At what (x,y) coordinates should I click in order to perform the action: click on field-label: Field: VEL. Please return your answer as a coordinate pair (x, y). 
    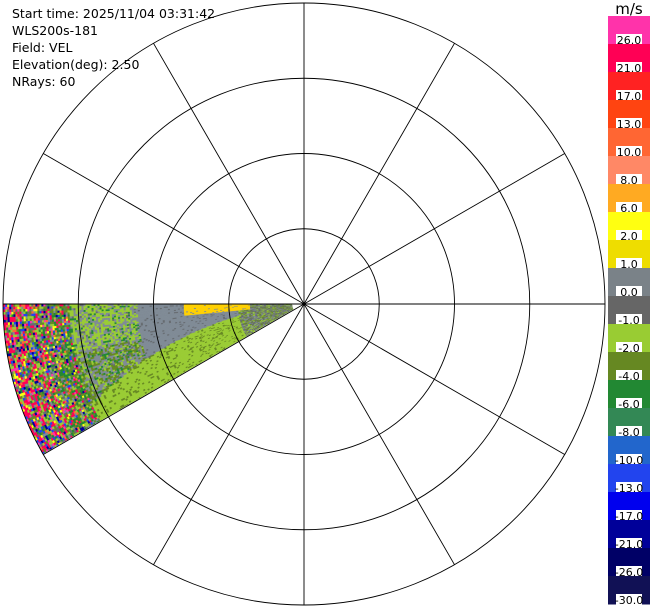
    Looking at the image, I should click on (42, 47).